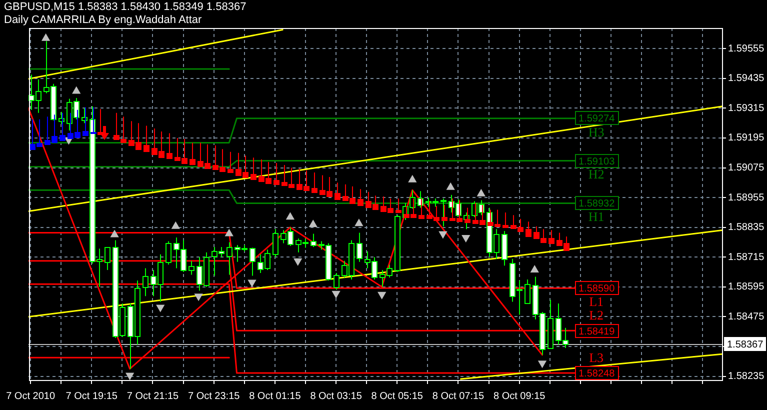 Image resolution: width=767 pixels, height=410 pixels. What do you see at coordinates (275, 396) in the screenshot?
I see `x-tick-label: 8 Oct 01:15` at bounding box center [275, 396].